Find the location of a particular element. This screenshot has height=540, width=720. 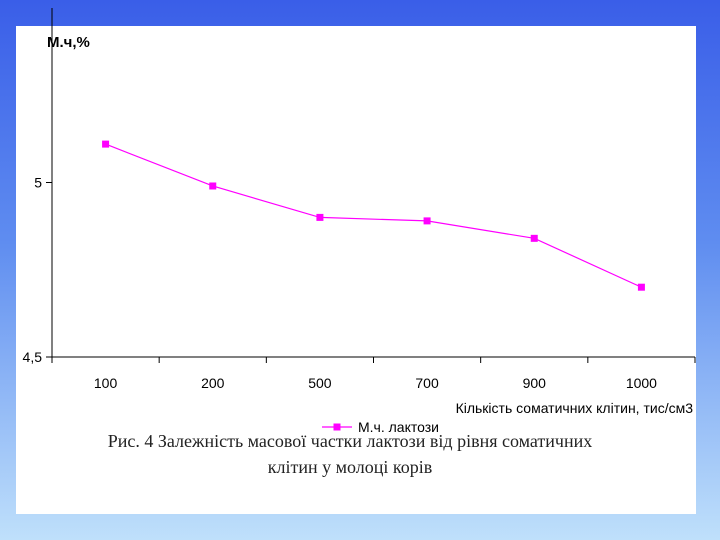

y-tick-label: 5 is located at coordinates (38, 183).